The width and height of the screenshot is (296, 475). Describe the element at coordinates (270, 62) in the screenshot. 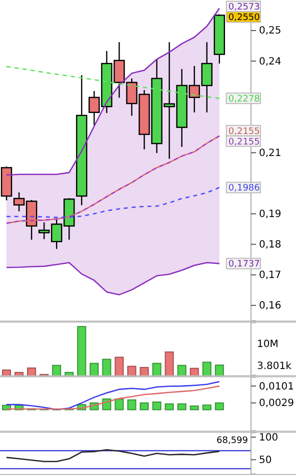

I see `y-tick-label: 0,24` at that location.